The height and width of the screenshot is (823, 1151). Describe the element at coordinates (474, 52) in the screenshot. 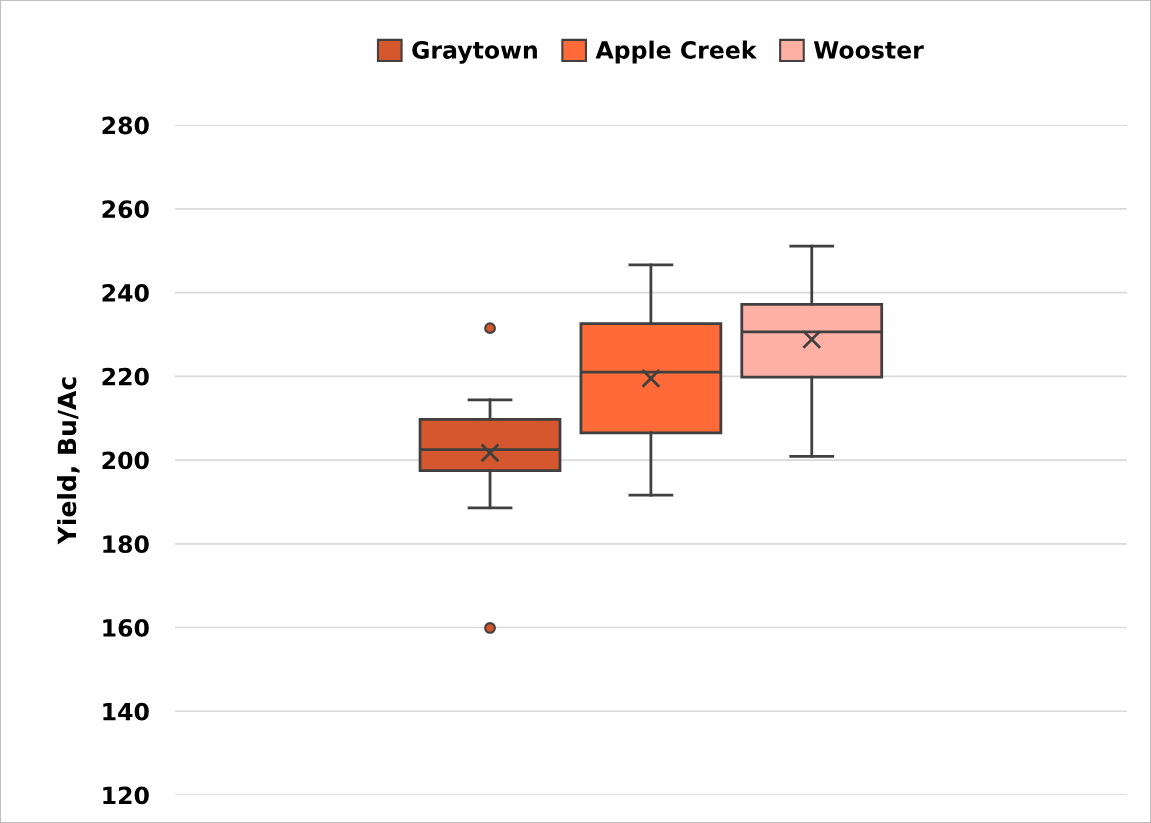

I see `legend-label: Graytown` at that location.